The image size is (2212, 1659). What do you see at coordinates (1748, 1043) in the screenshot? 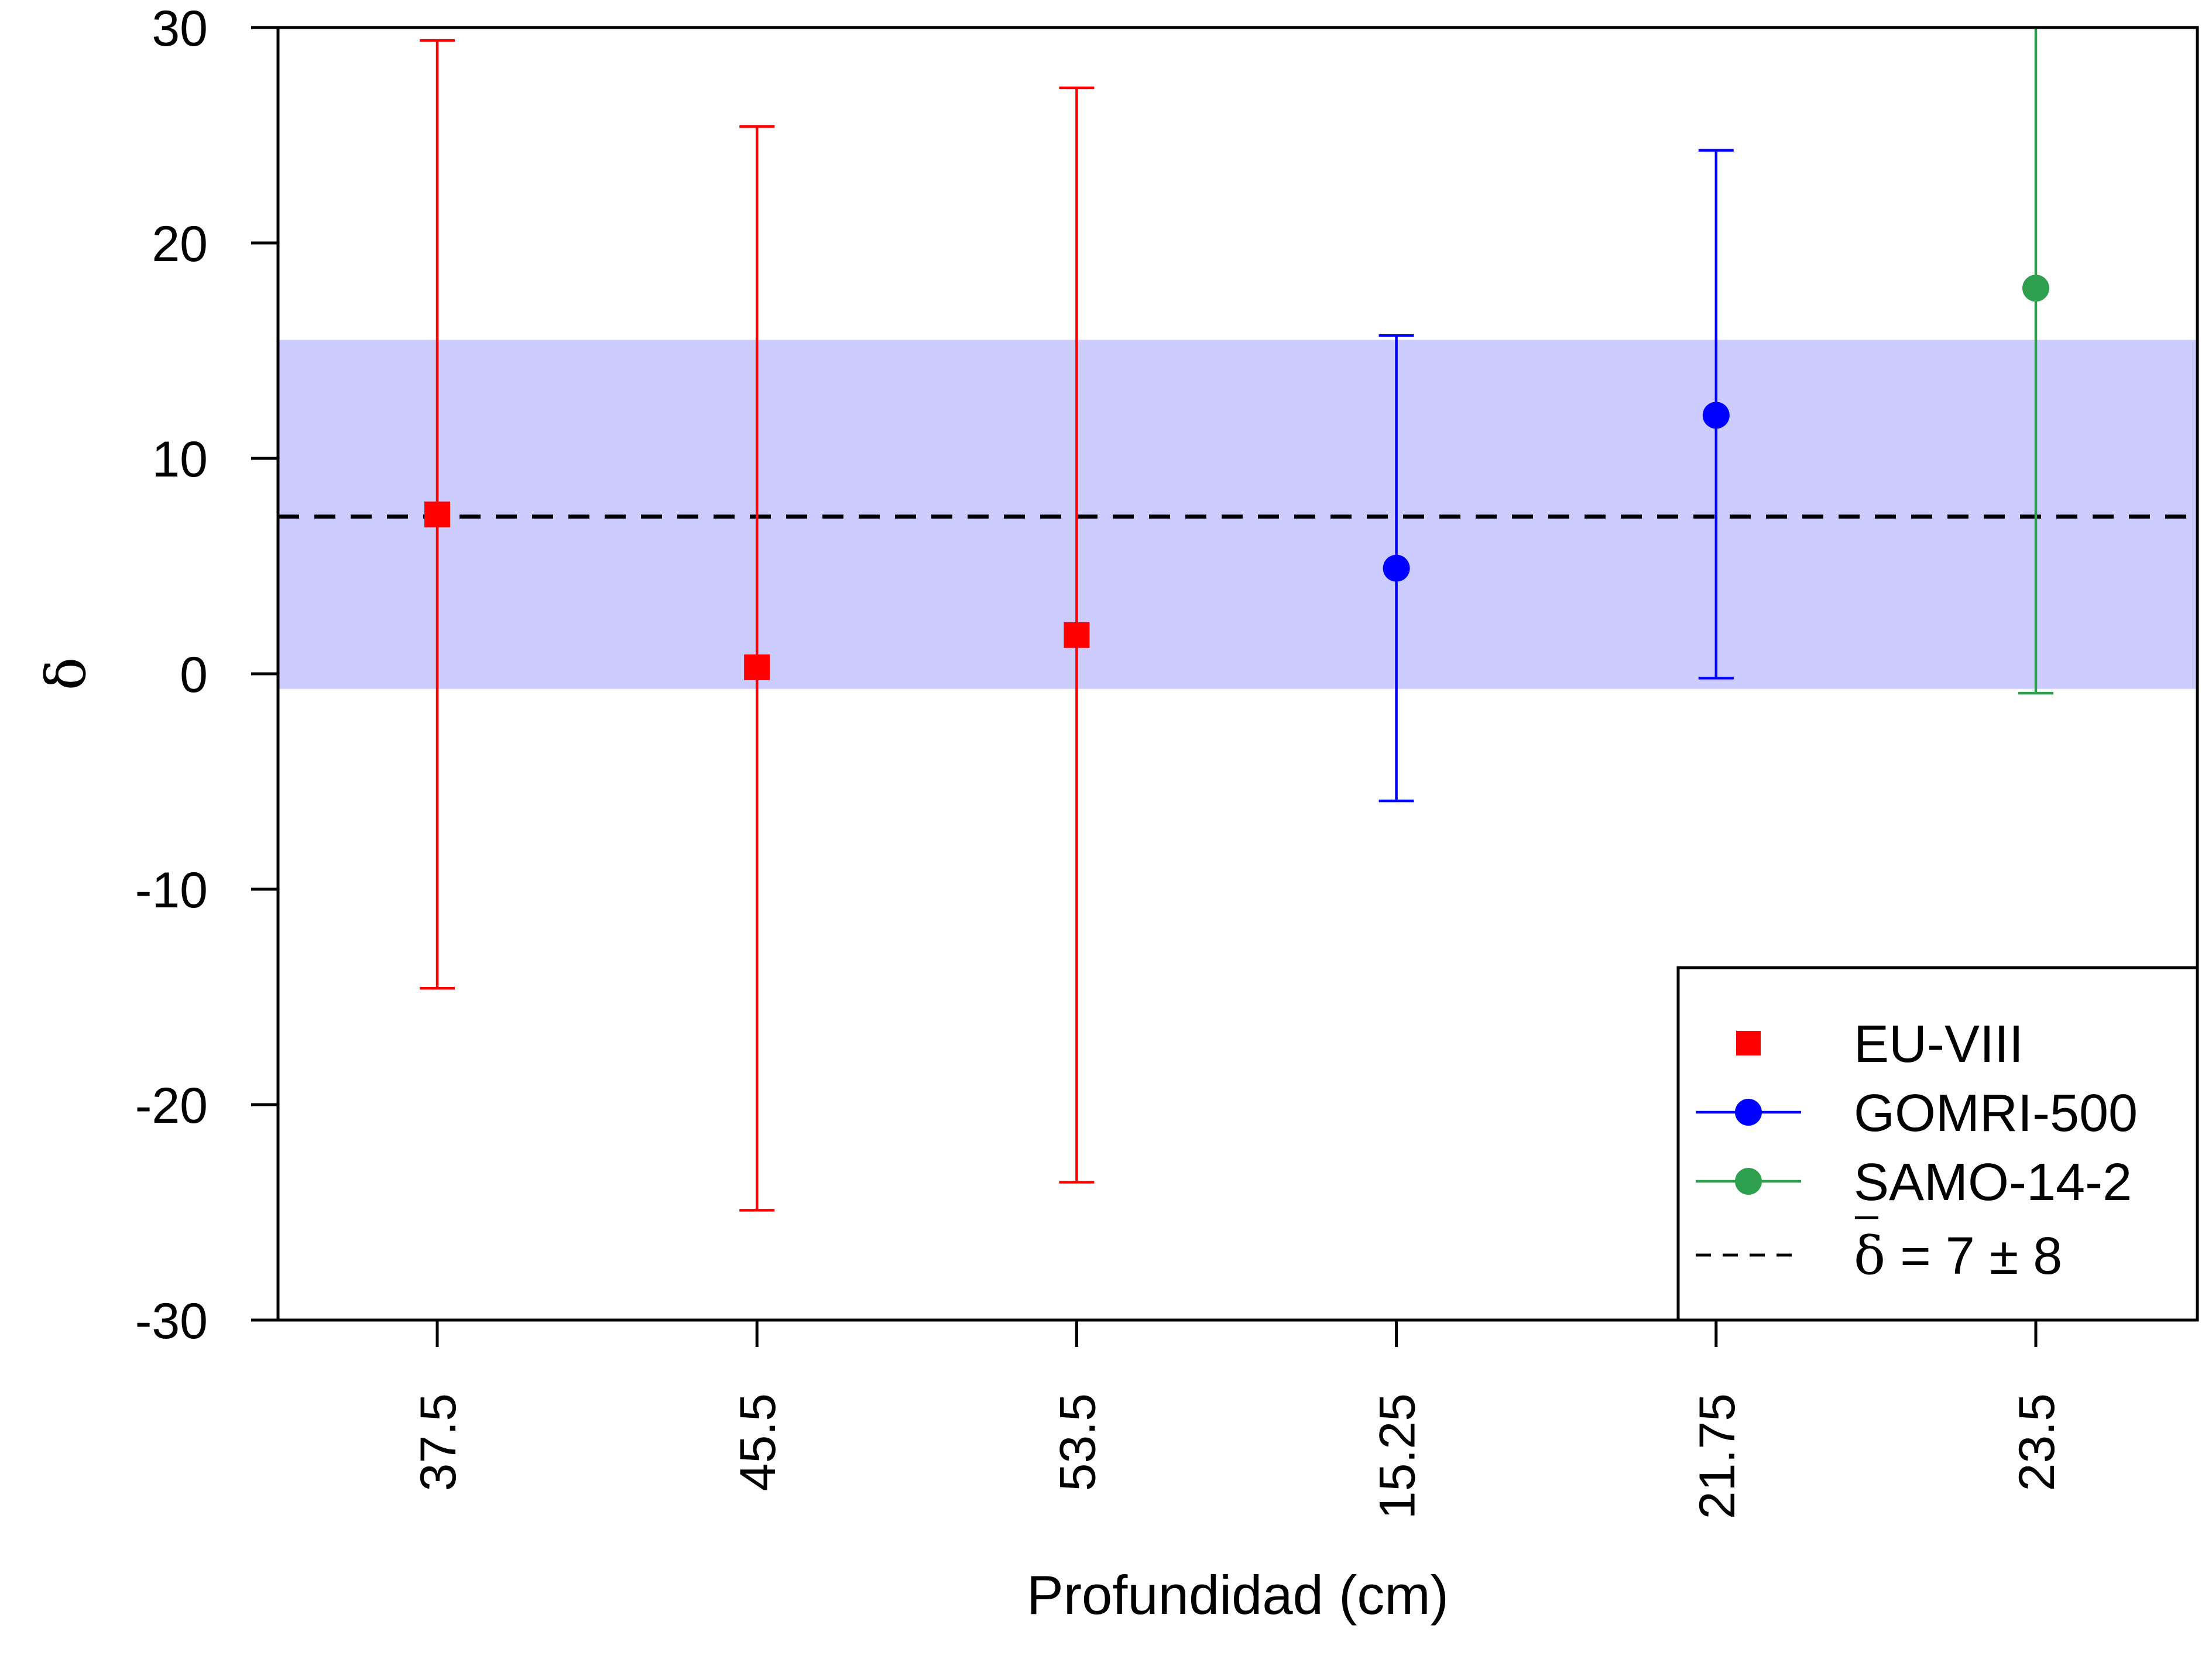
I see `legend-symbol-eu-viii` at bounding box center [1748, 1043].